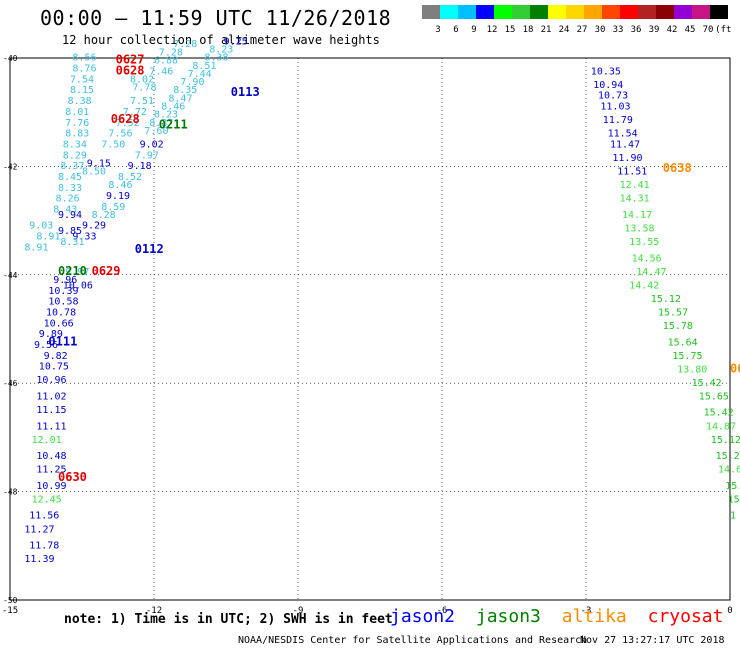 This screenshot has width=740, height=650. Describe the element at coordinates (72, 242) in the screenshot. I see `wave-height-value: 8.31` at that location.